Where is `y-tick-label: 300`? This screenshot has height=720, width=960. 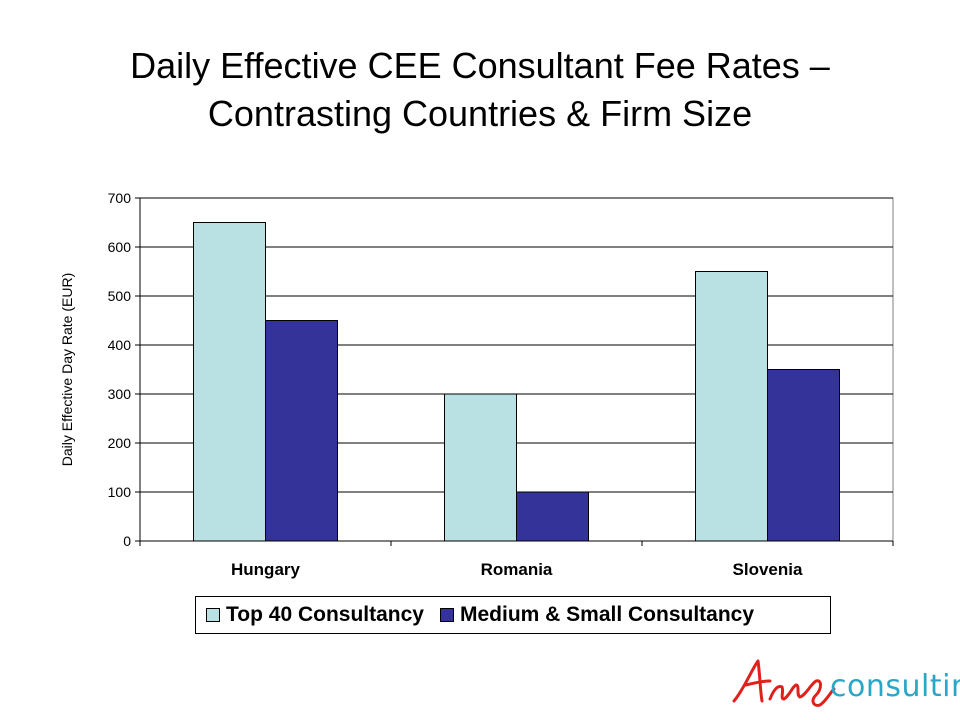 y-tick-label: 300 is located at coordinates (120, 394).